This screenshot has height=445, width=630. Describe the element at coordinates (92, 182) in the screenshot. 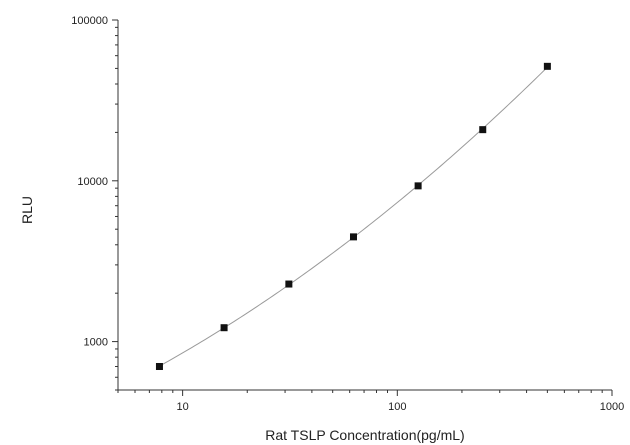

I see `y-tick-label: 10000` at that location.